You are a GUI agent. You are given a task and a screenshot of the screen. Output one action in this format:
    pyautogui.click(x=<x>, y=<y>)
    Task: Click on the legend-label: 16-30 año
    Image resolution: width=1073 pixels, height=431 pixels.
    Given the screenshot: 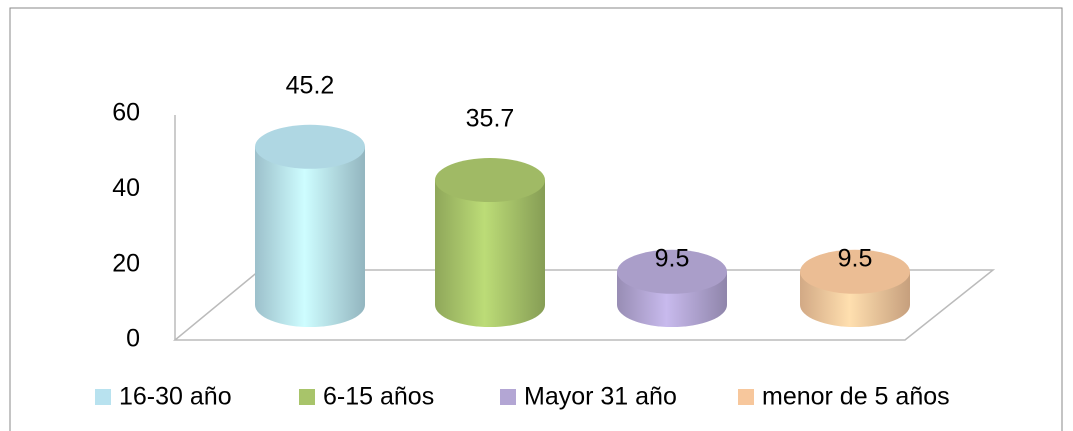 What is the action you would take?
    pyautogui.click(x=175, y=397)
    